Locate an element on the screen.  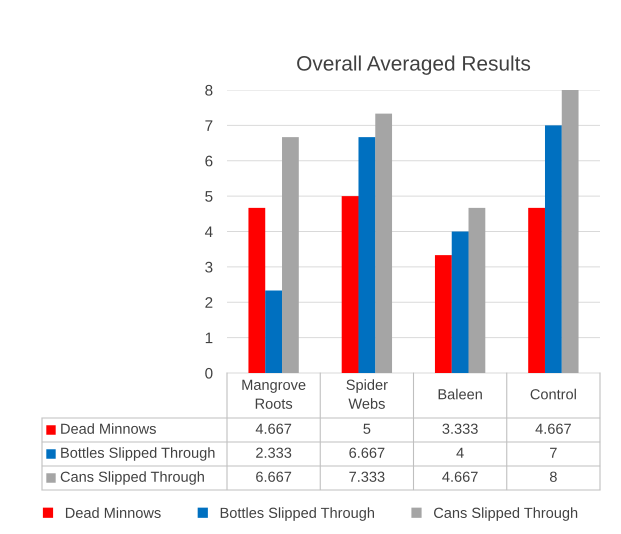
x-tick-label: Spider Webs is located at coordinates (367, 394).